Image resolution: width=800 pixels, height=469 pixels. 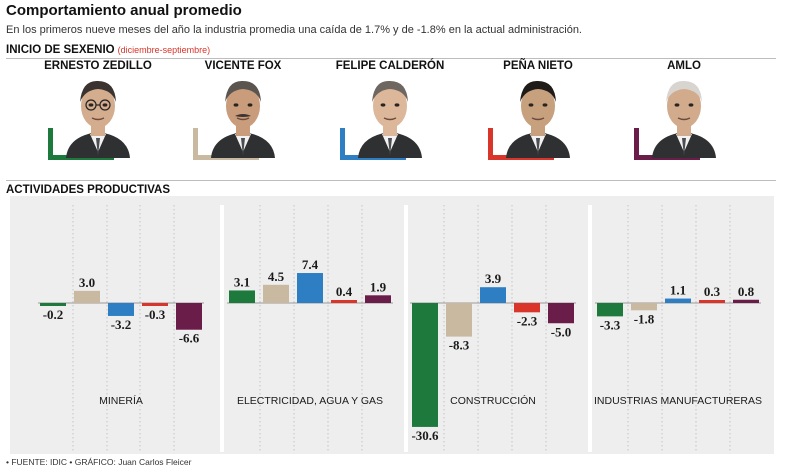 I want to click on president-card: VICENTE FOX, so click(x=243, y=117).